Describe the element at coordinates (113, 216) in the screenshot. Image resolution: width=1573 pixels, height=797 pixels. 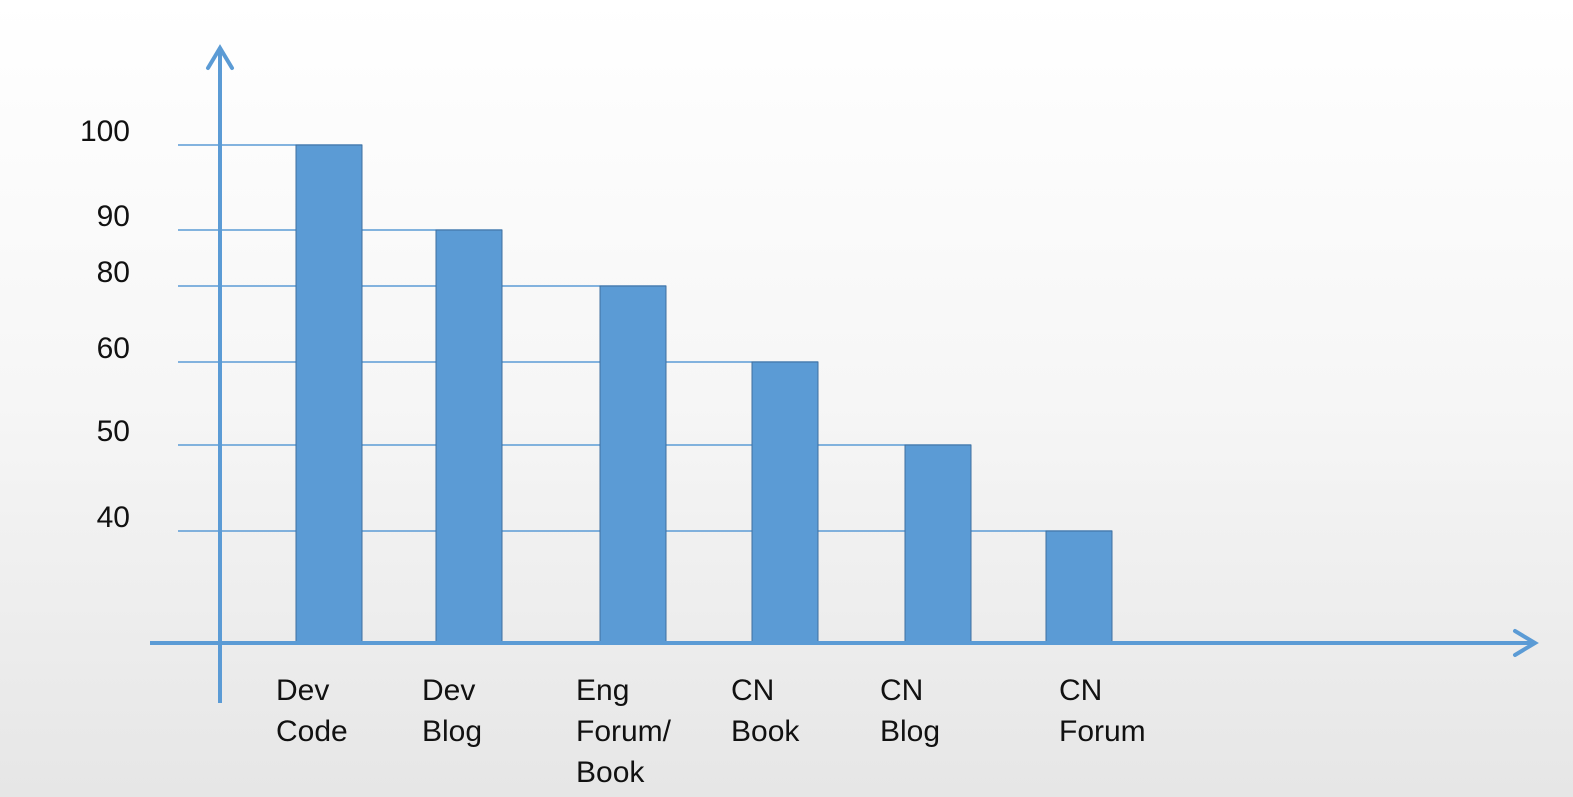
I see `y-tick-label-90: 90` at that location.